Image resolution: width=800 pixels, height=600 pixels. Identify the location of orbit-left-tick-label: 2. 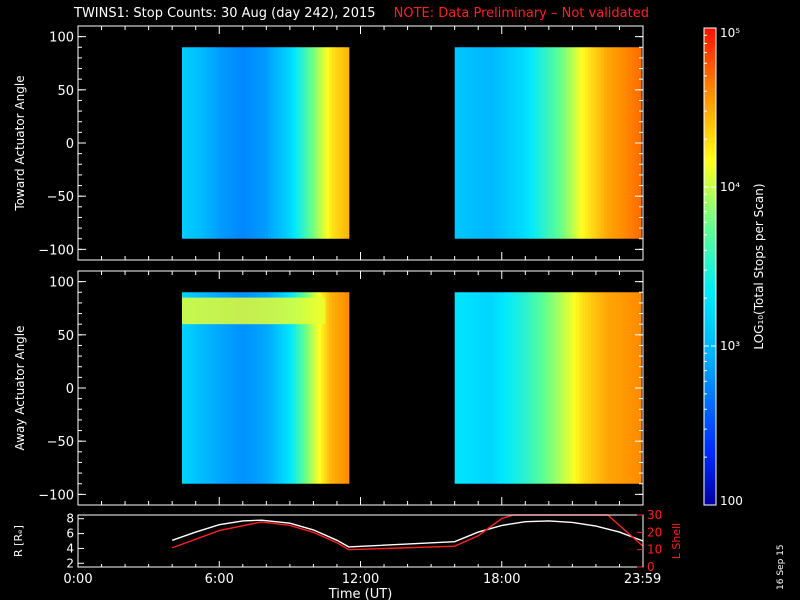
(70, 563).